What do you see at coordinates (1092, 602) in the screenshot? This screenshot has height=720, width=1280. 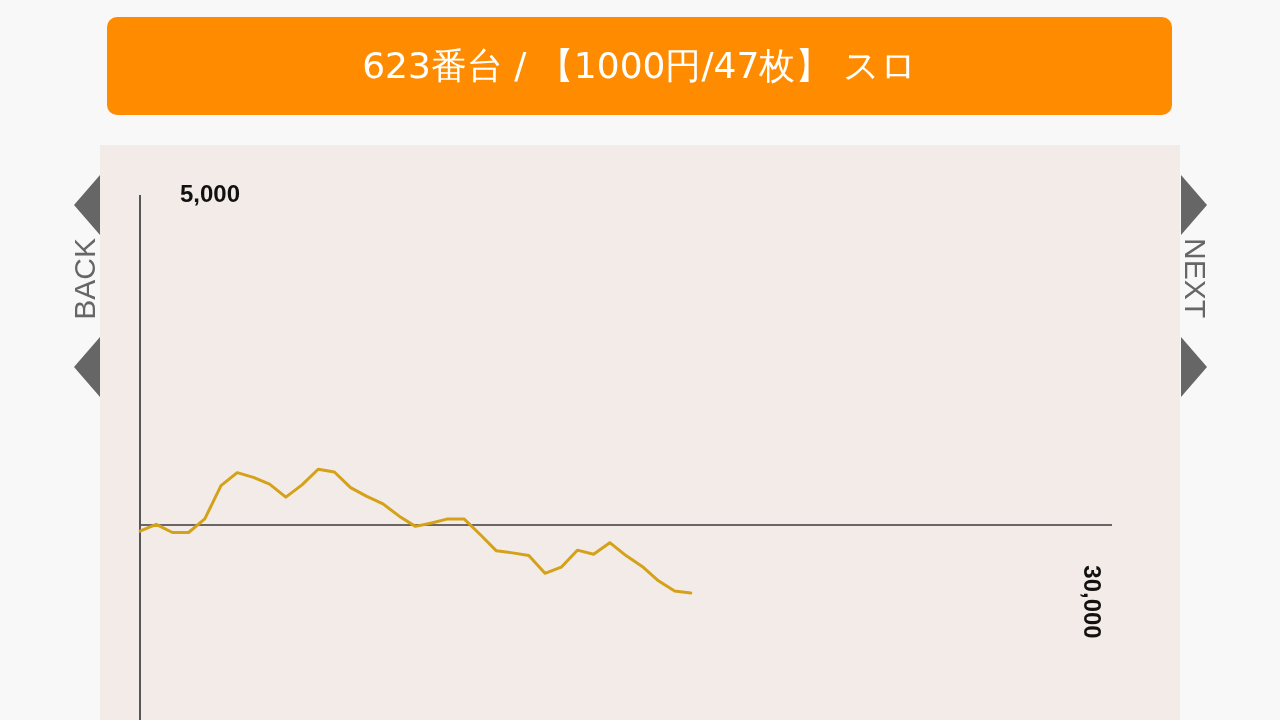 I see `annotation: 30,000` at bounding box center [1092, 602].